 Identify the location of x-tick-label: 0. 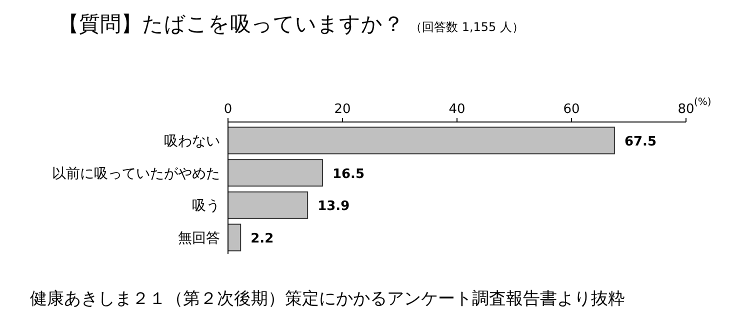
(228, 109).